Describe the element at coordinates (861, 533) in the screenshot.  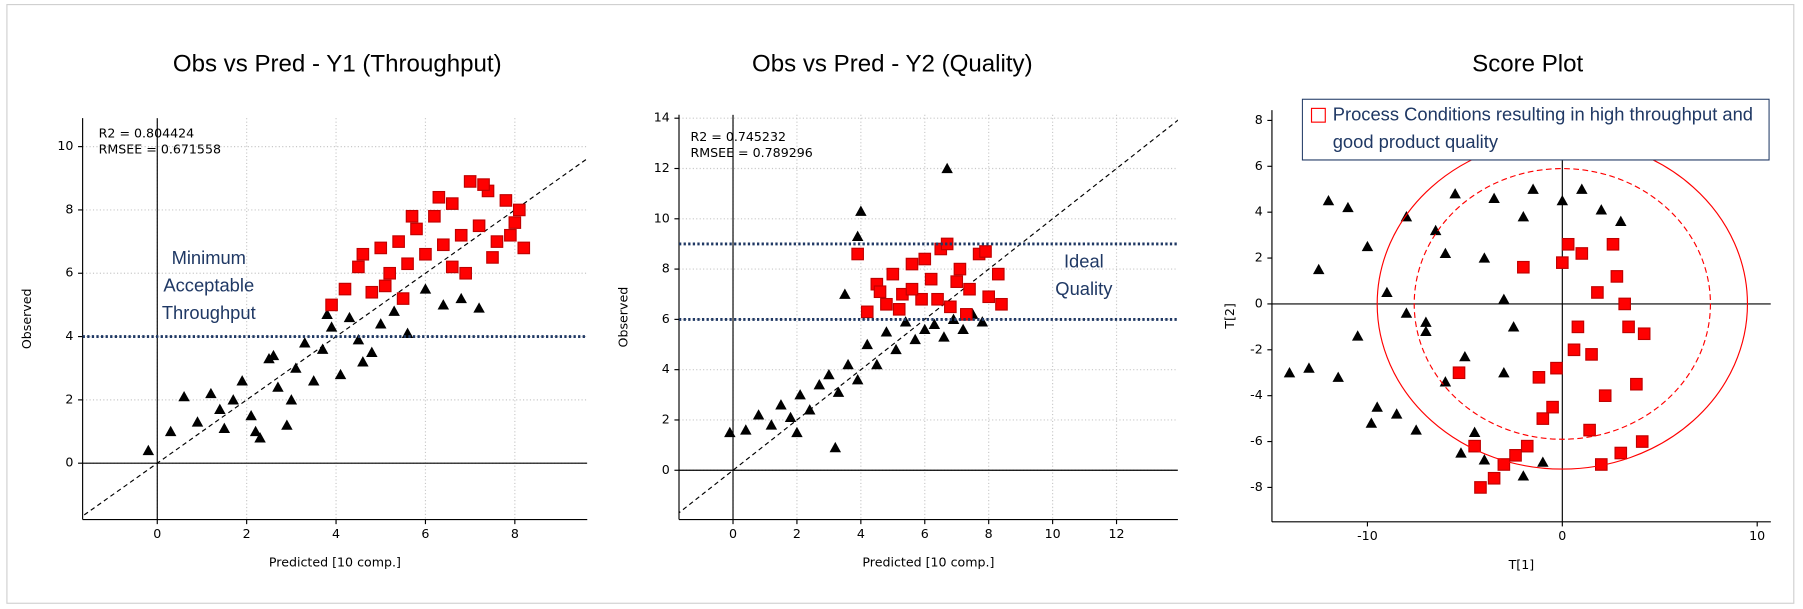
I see `x-tick-label: 4` at that location.